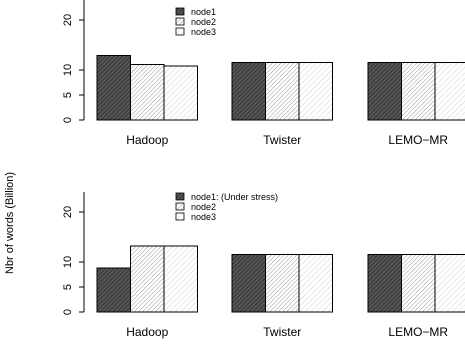 This screenshot has width=465, height=345. I want to click on legend-label: node1: (Under stress), so click(234, 197).